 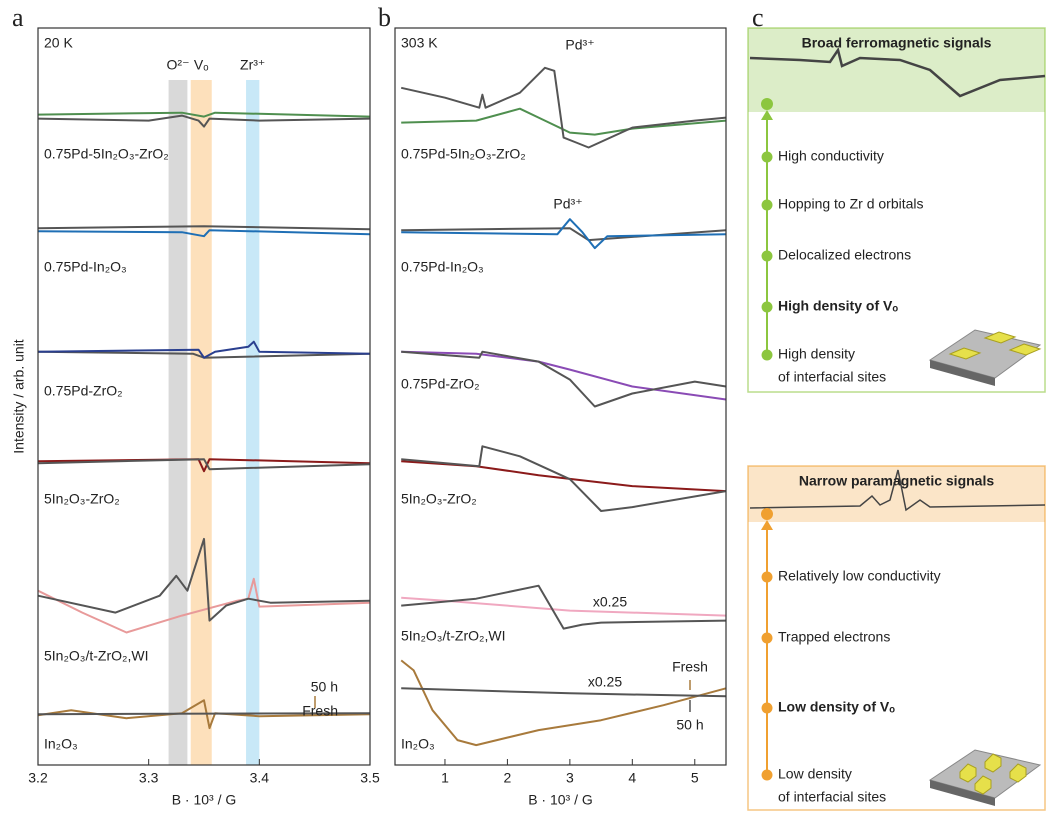 I want to click on panel-label: a, so click(x=18, y=17).